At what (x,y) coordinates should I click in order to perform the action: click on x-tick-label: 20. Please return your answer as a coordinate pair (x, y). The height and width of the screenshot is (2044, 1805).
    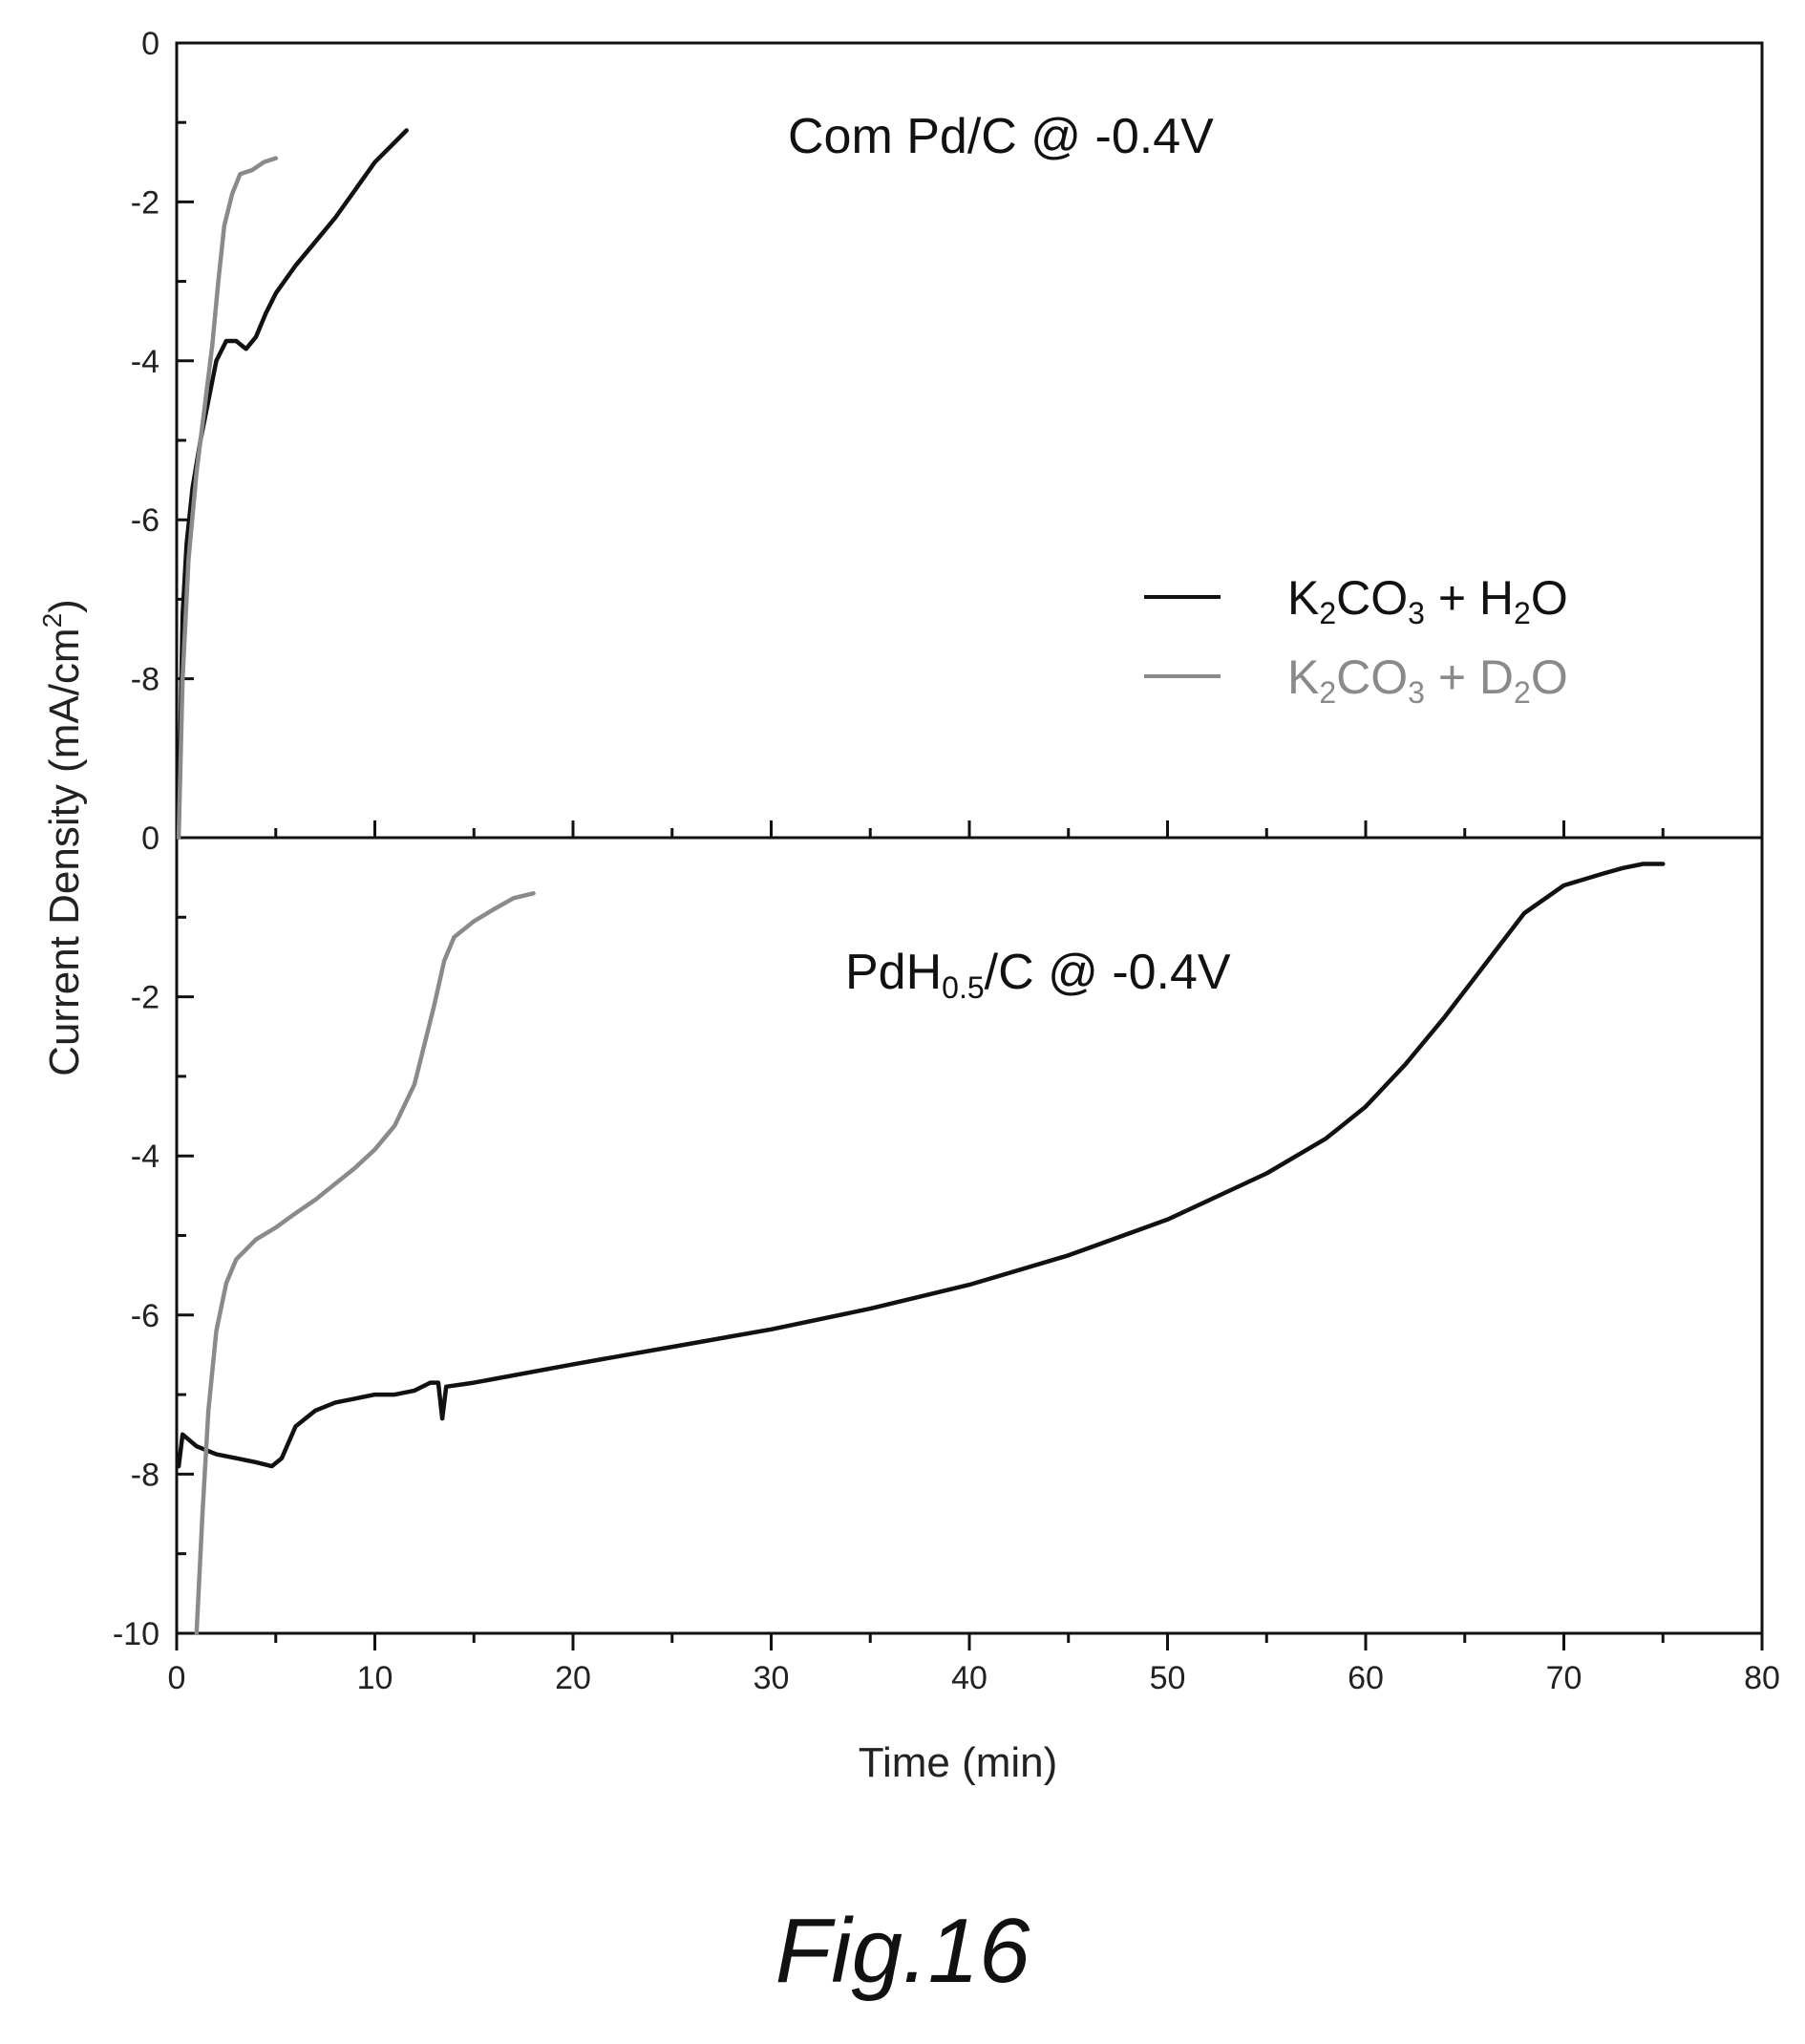
    Looking at the image, I should click on (573, 1678).